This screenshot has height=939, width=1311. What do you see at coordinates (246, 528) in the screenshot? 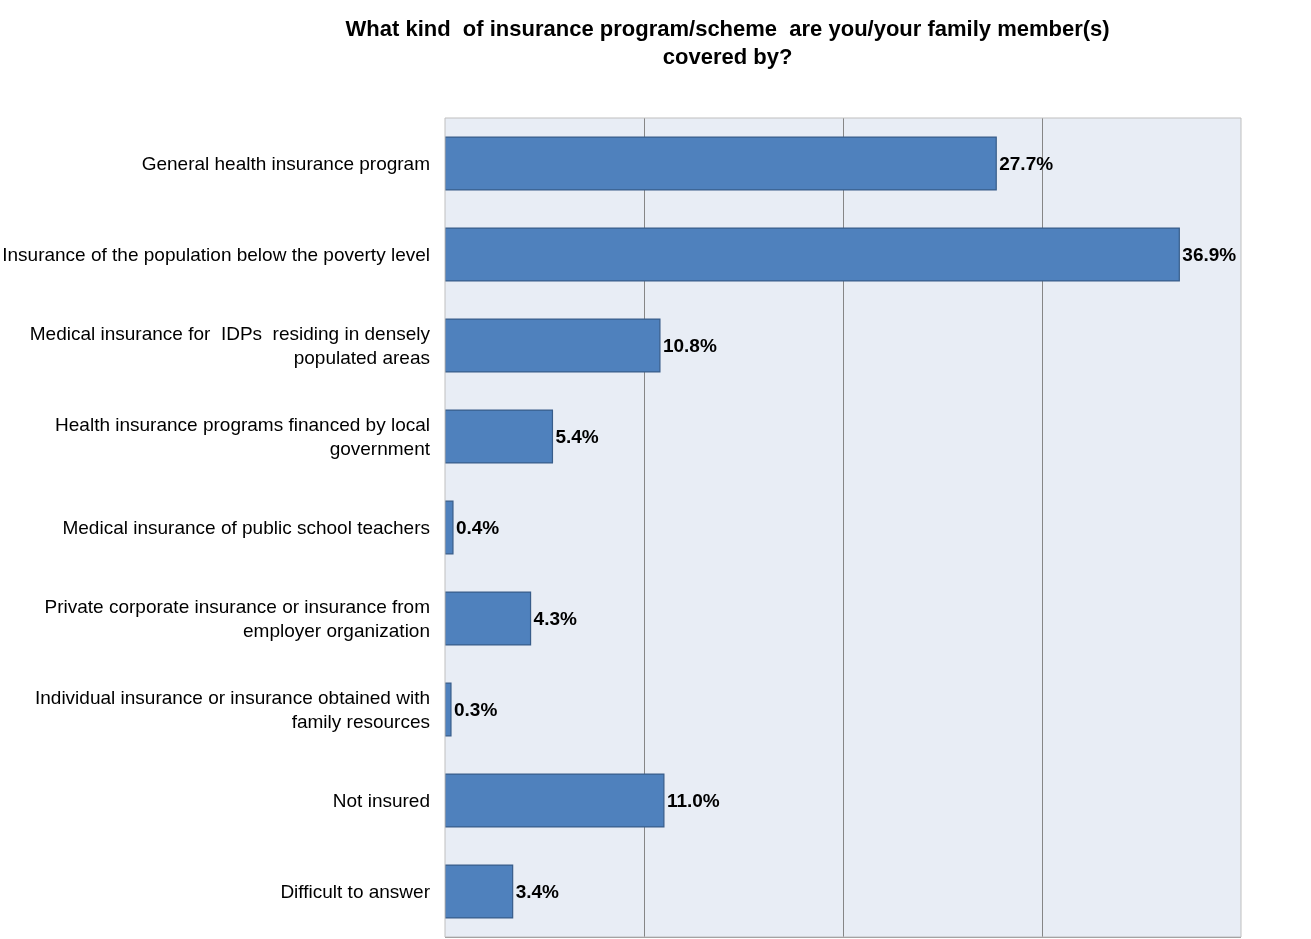
I see `y-tick-label: Medical insurance of public school teachers` at bounding box center [246, 528].